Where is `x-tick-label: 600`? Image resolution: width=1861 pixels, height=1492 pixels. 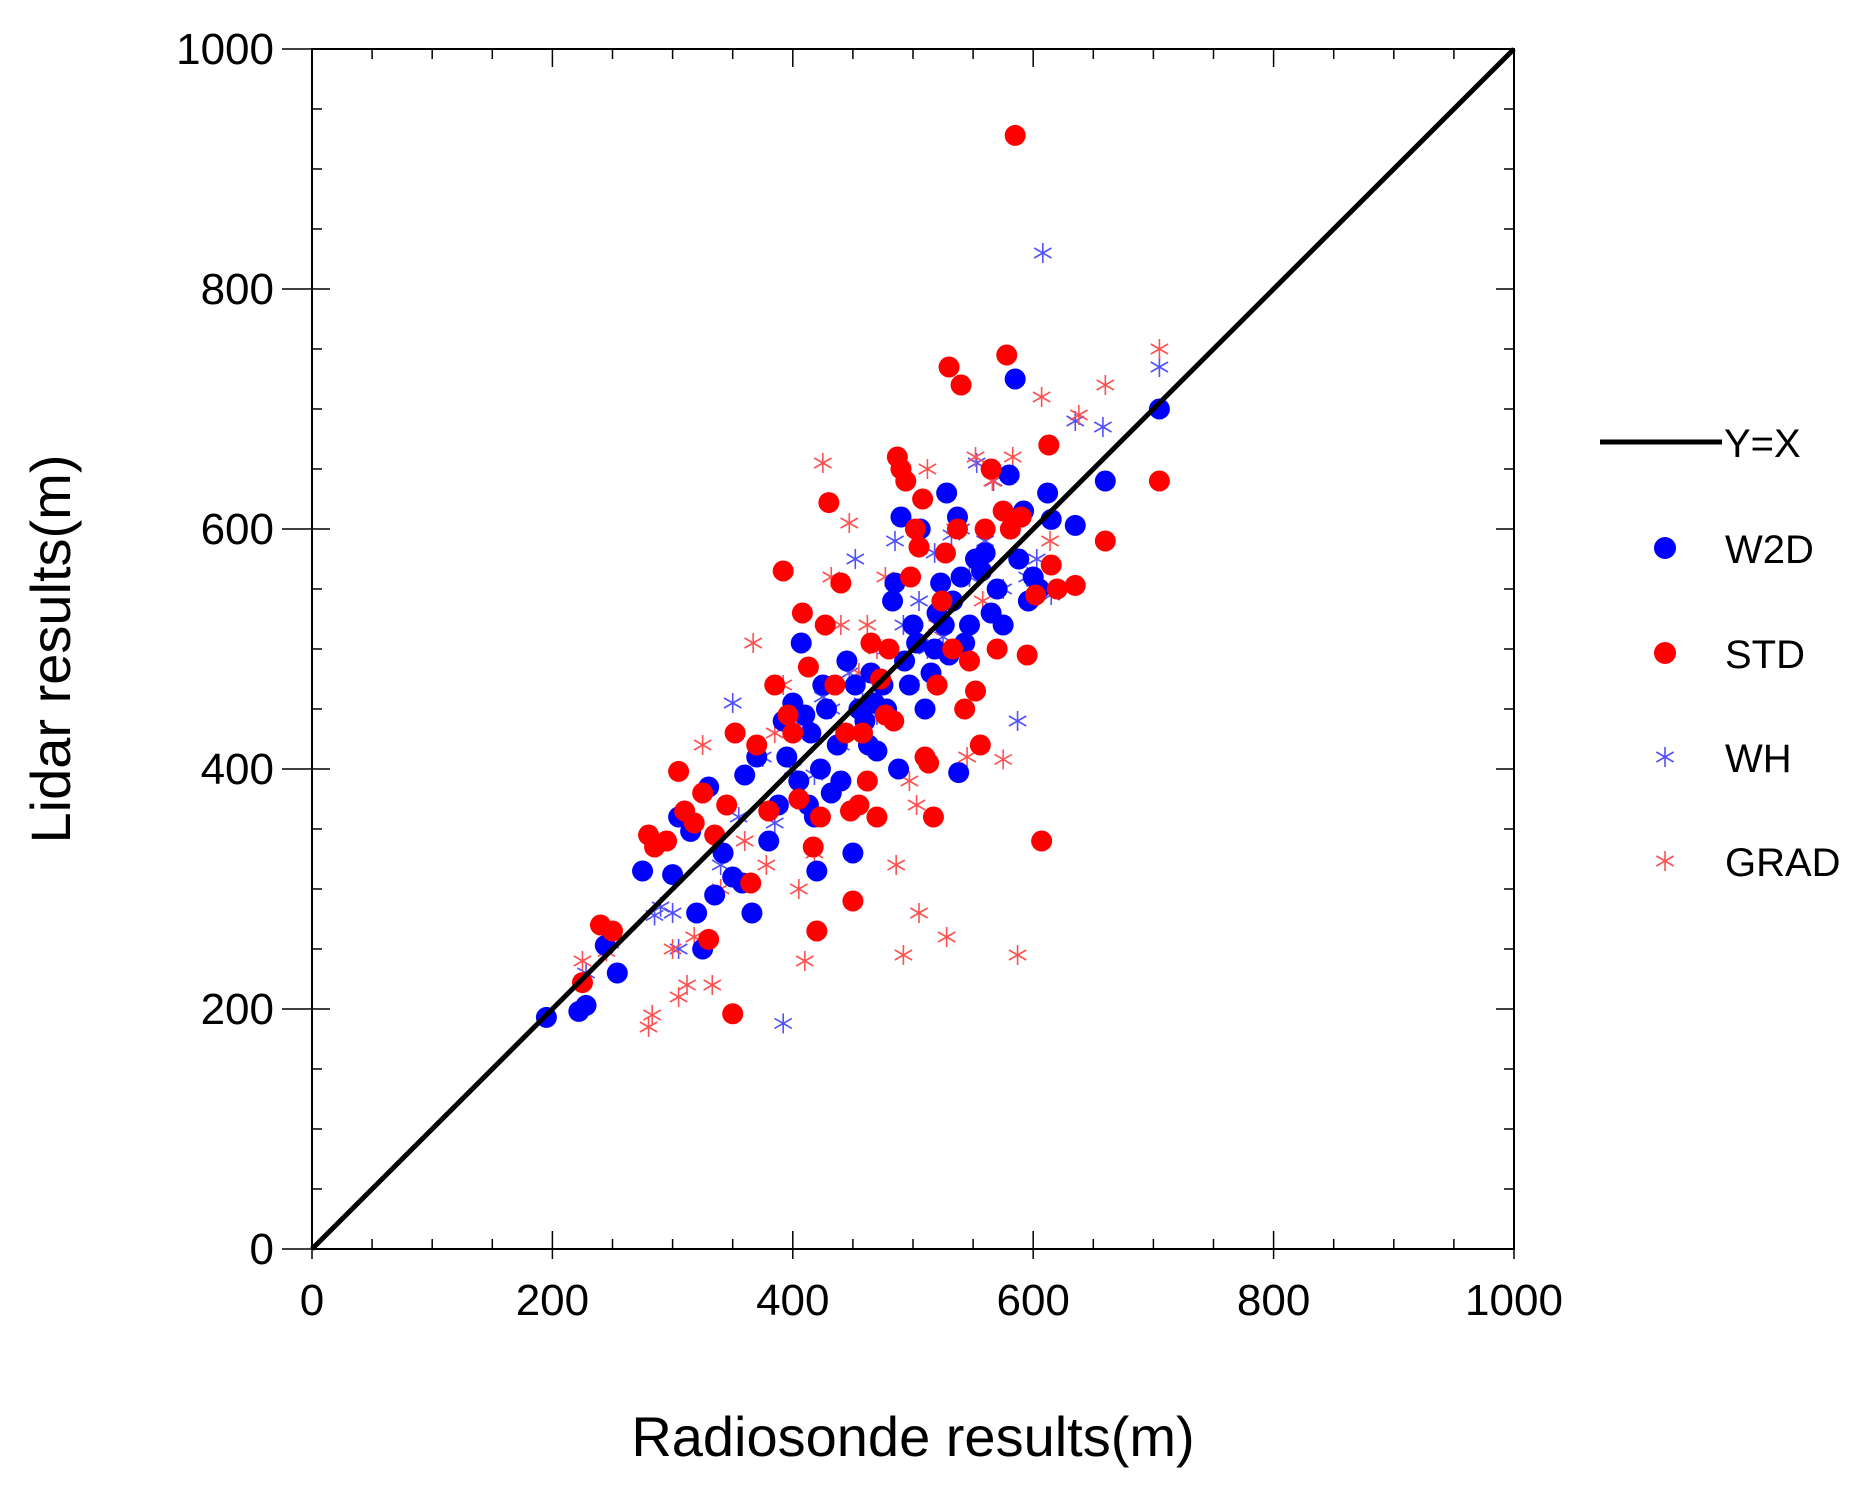 x-tick-label: 600 is located at coordinates (1032, 1300).